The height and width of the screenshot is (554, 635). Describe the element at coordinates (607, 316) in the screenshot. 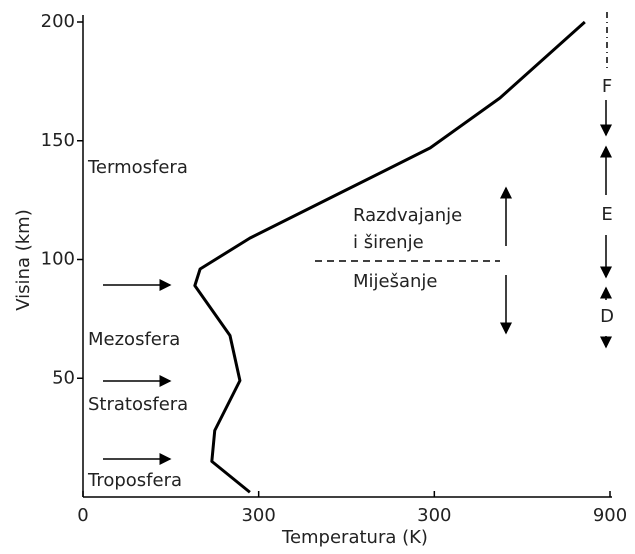

I see `annotation: D` at that location.